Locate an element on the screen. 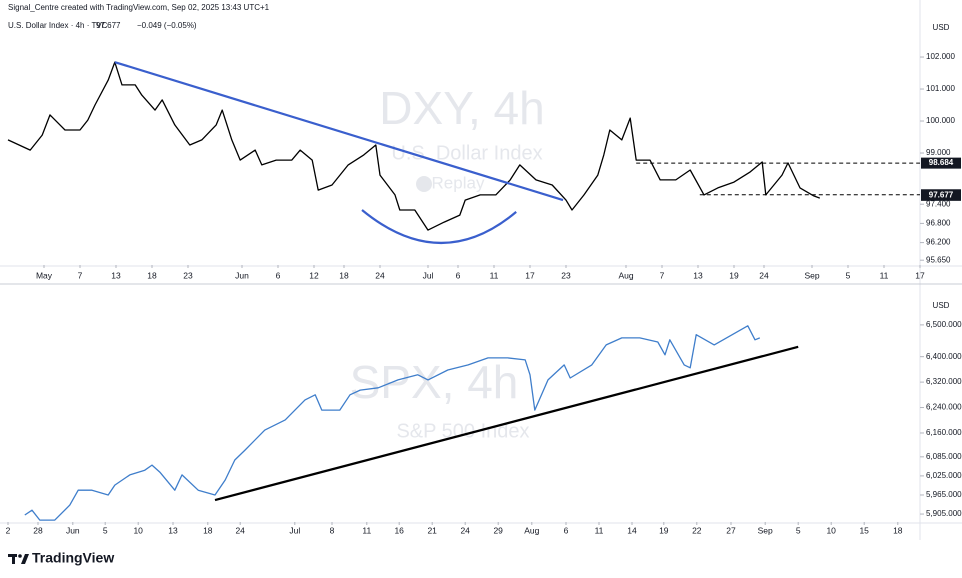 This screenshot has width=962, height=578. y-tick-label: 6,160.000 is located at coordinates (944, 432).